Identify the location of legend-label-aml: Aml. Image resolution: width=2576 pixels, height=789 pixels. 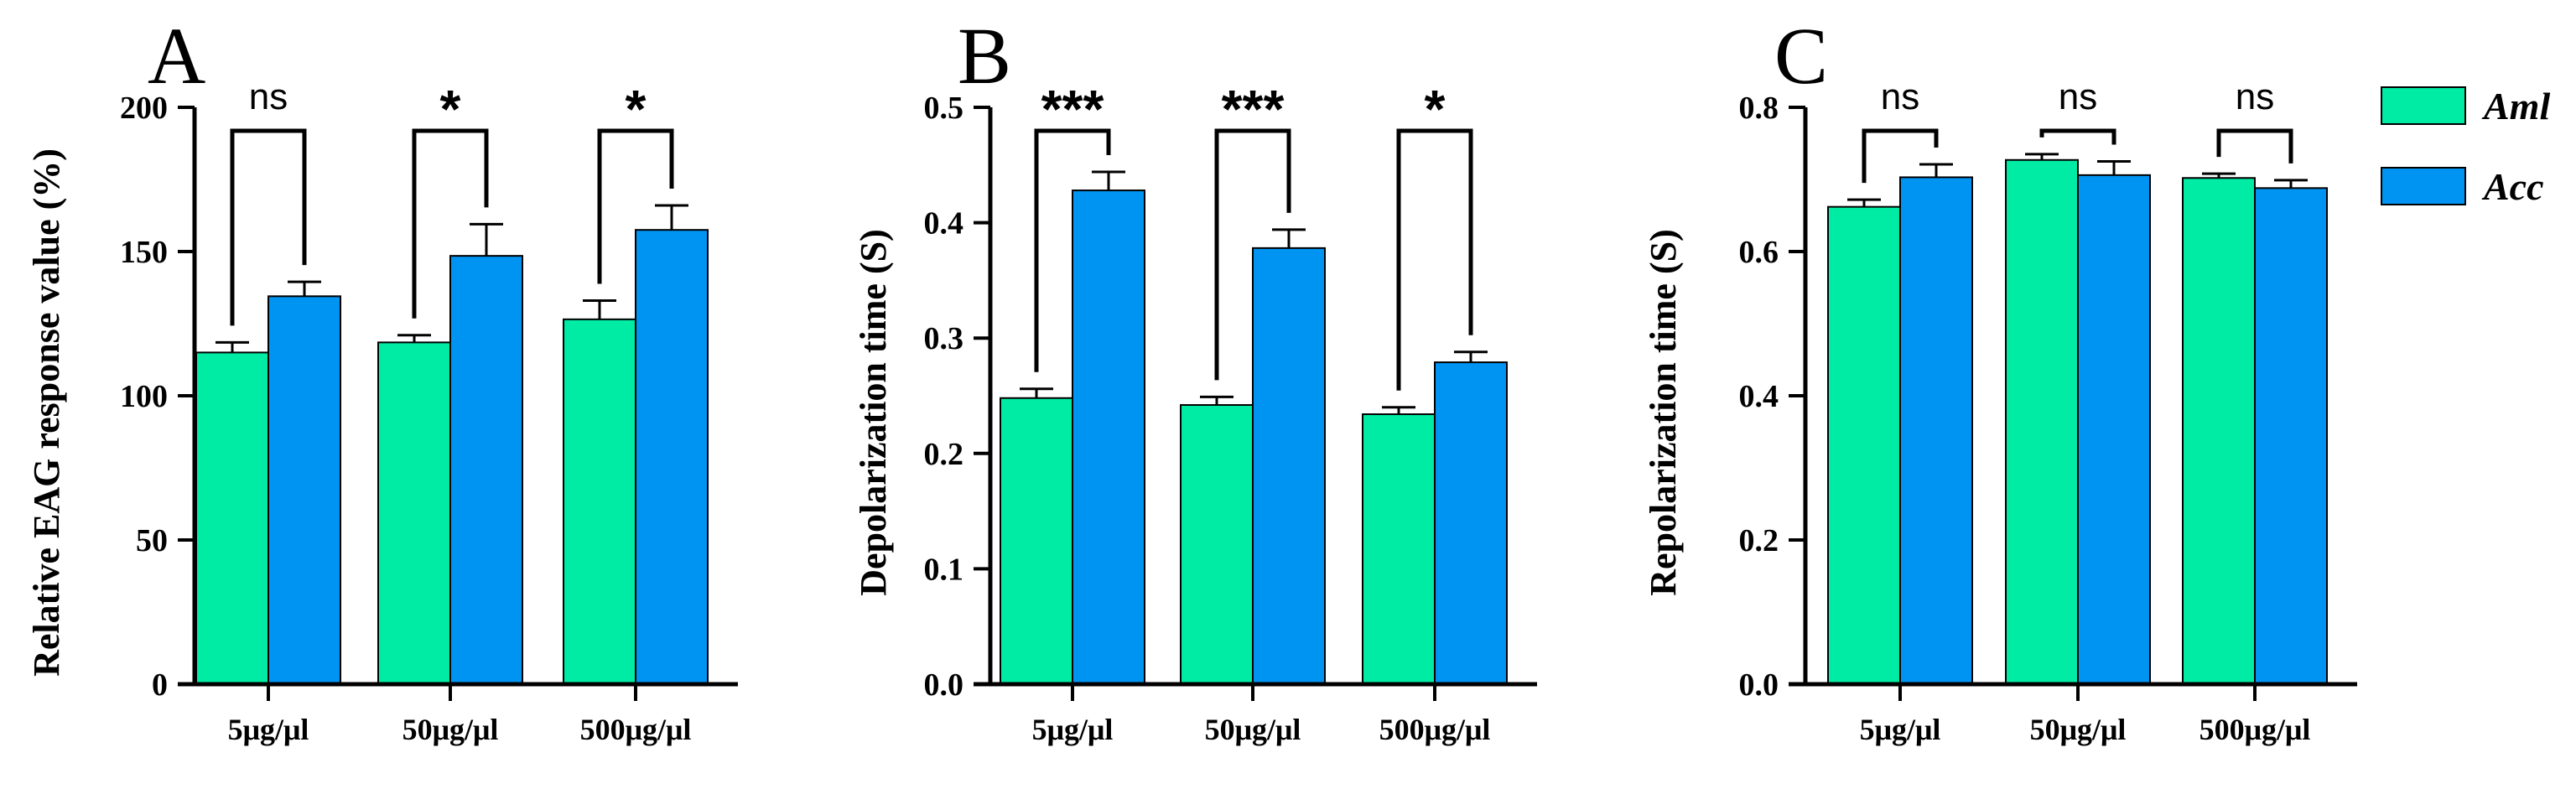
(2515, 106).